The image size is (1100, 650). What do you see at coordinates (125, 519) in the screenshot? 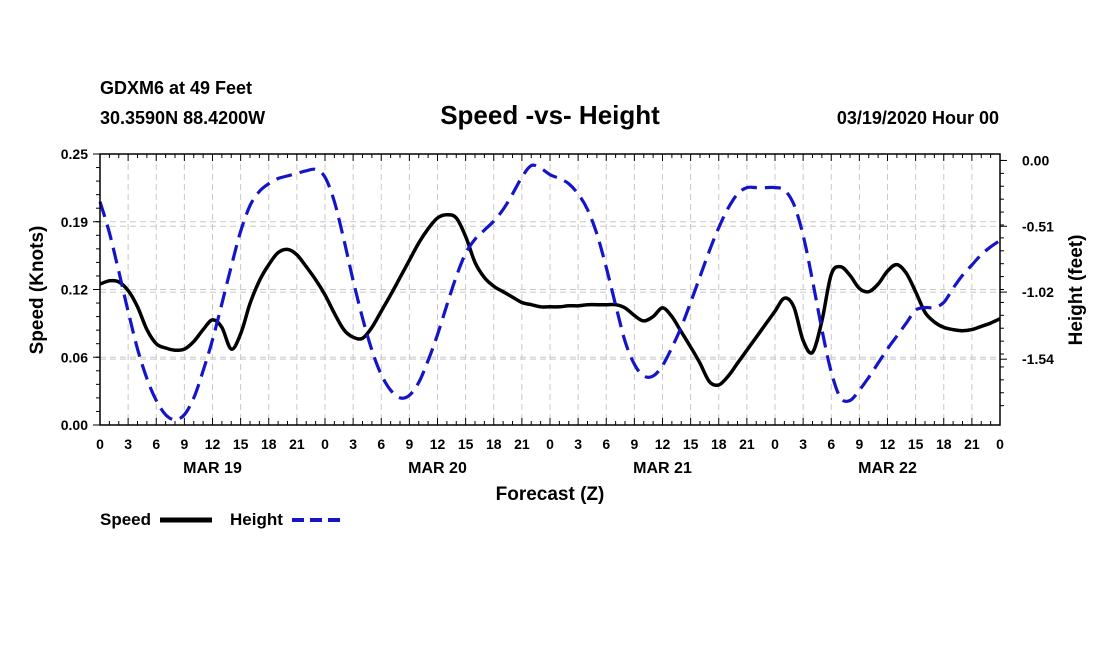
I see `legend-speed-label: Speed` at bounding box center [125, 519].